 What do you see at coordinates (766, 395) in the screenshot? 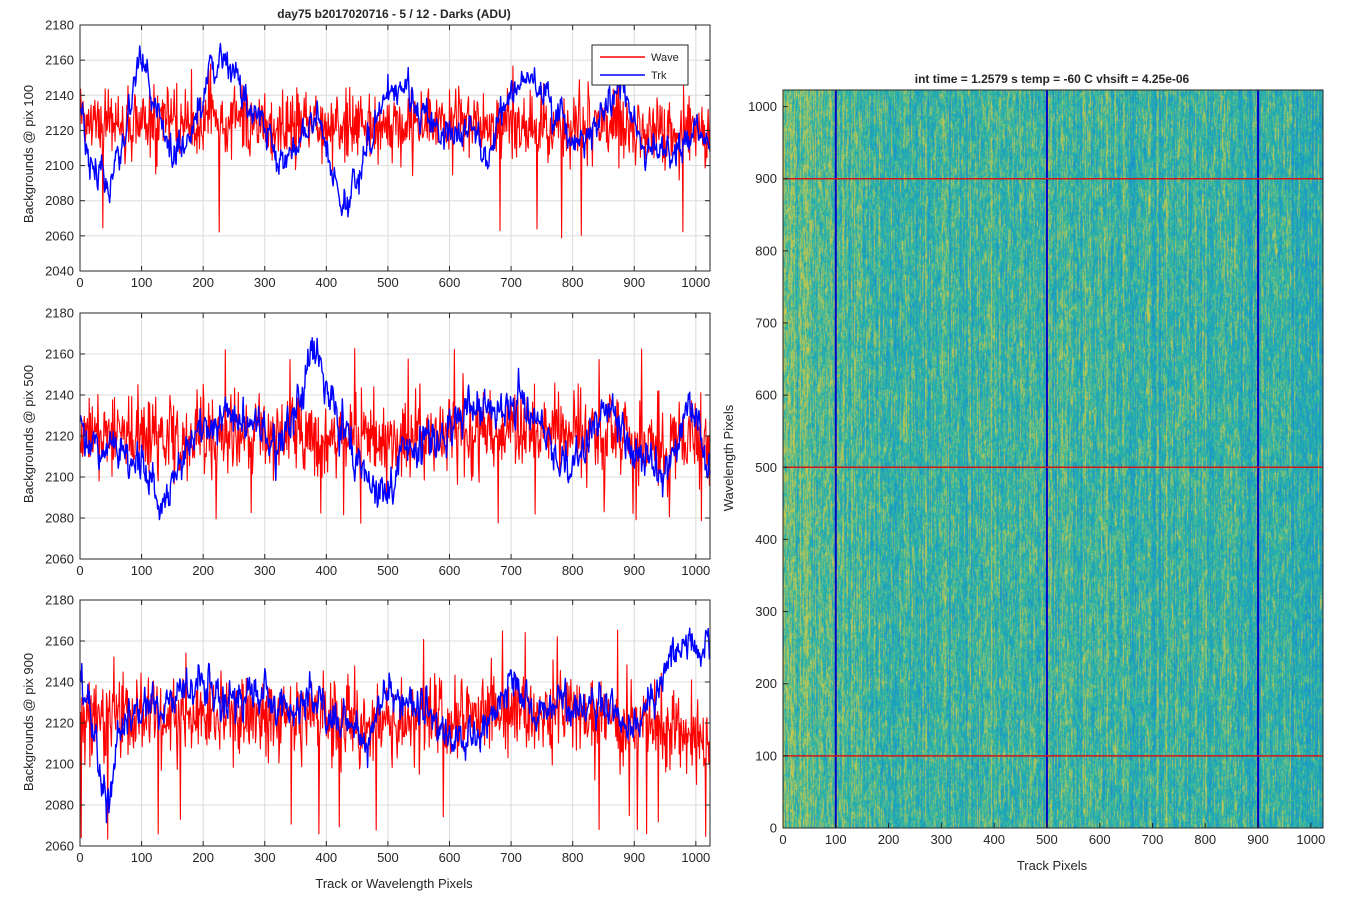
I see `y-tick-label: 600` at bounding box center [766, 395].